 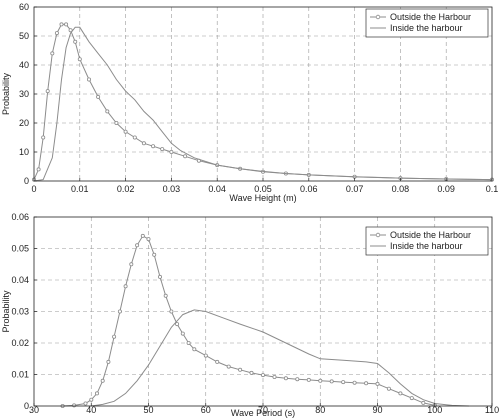 I want to click on x-tick-label: 0.04, so click(x=217, y=189).